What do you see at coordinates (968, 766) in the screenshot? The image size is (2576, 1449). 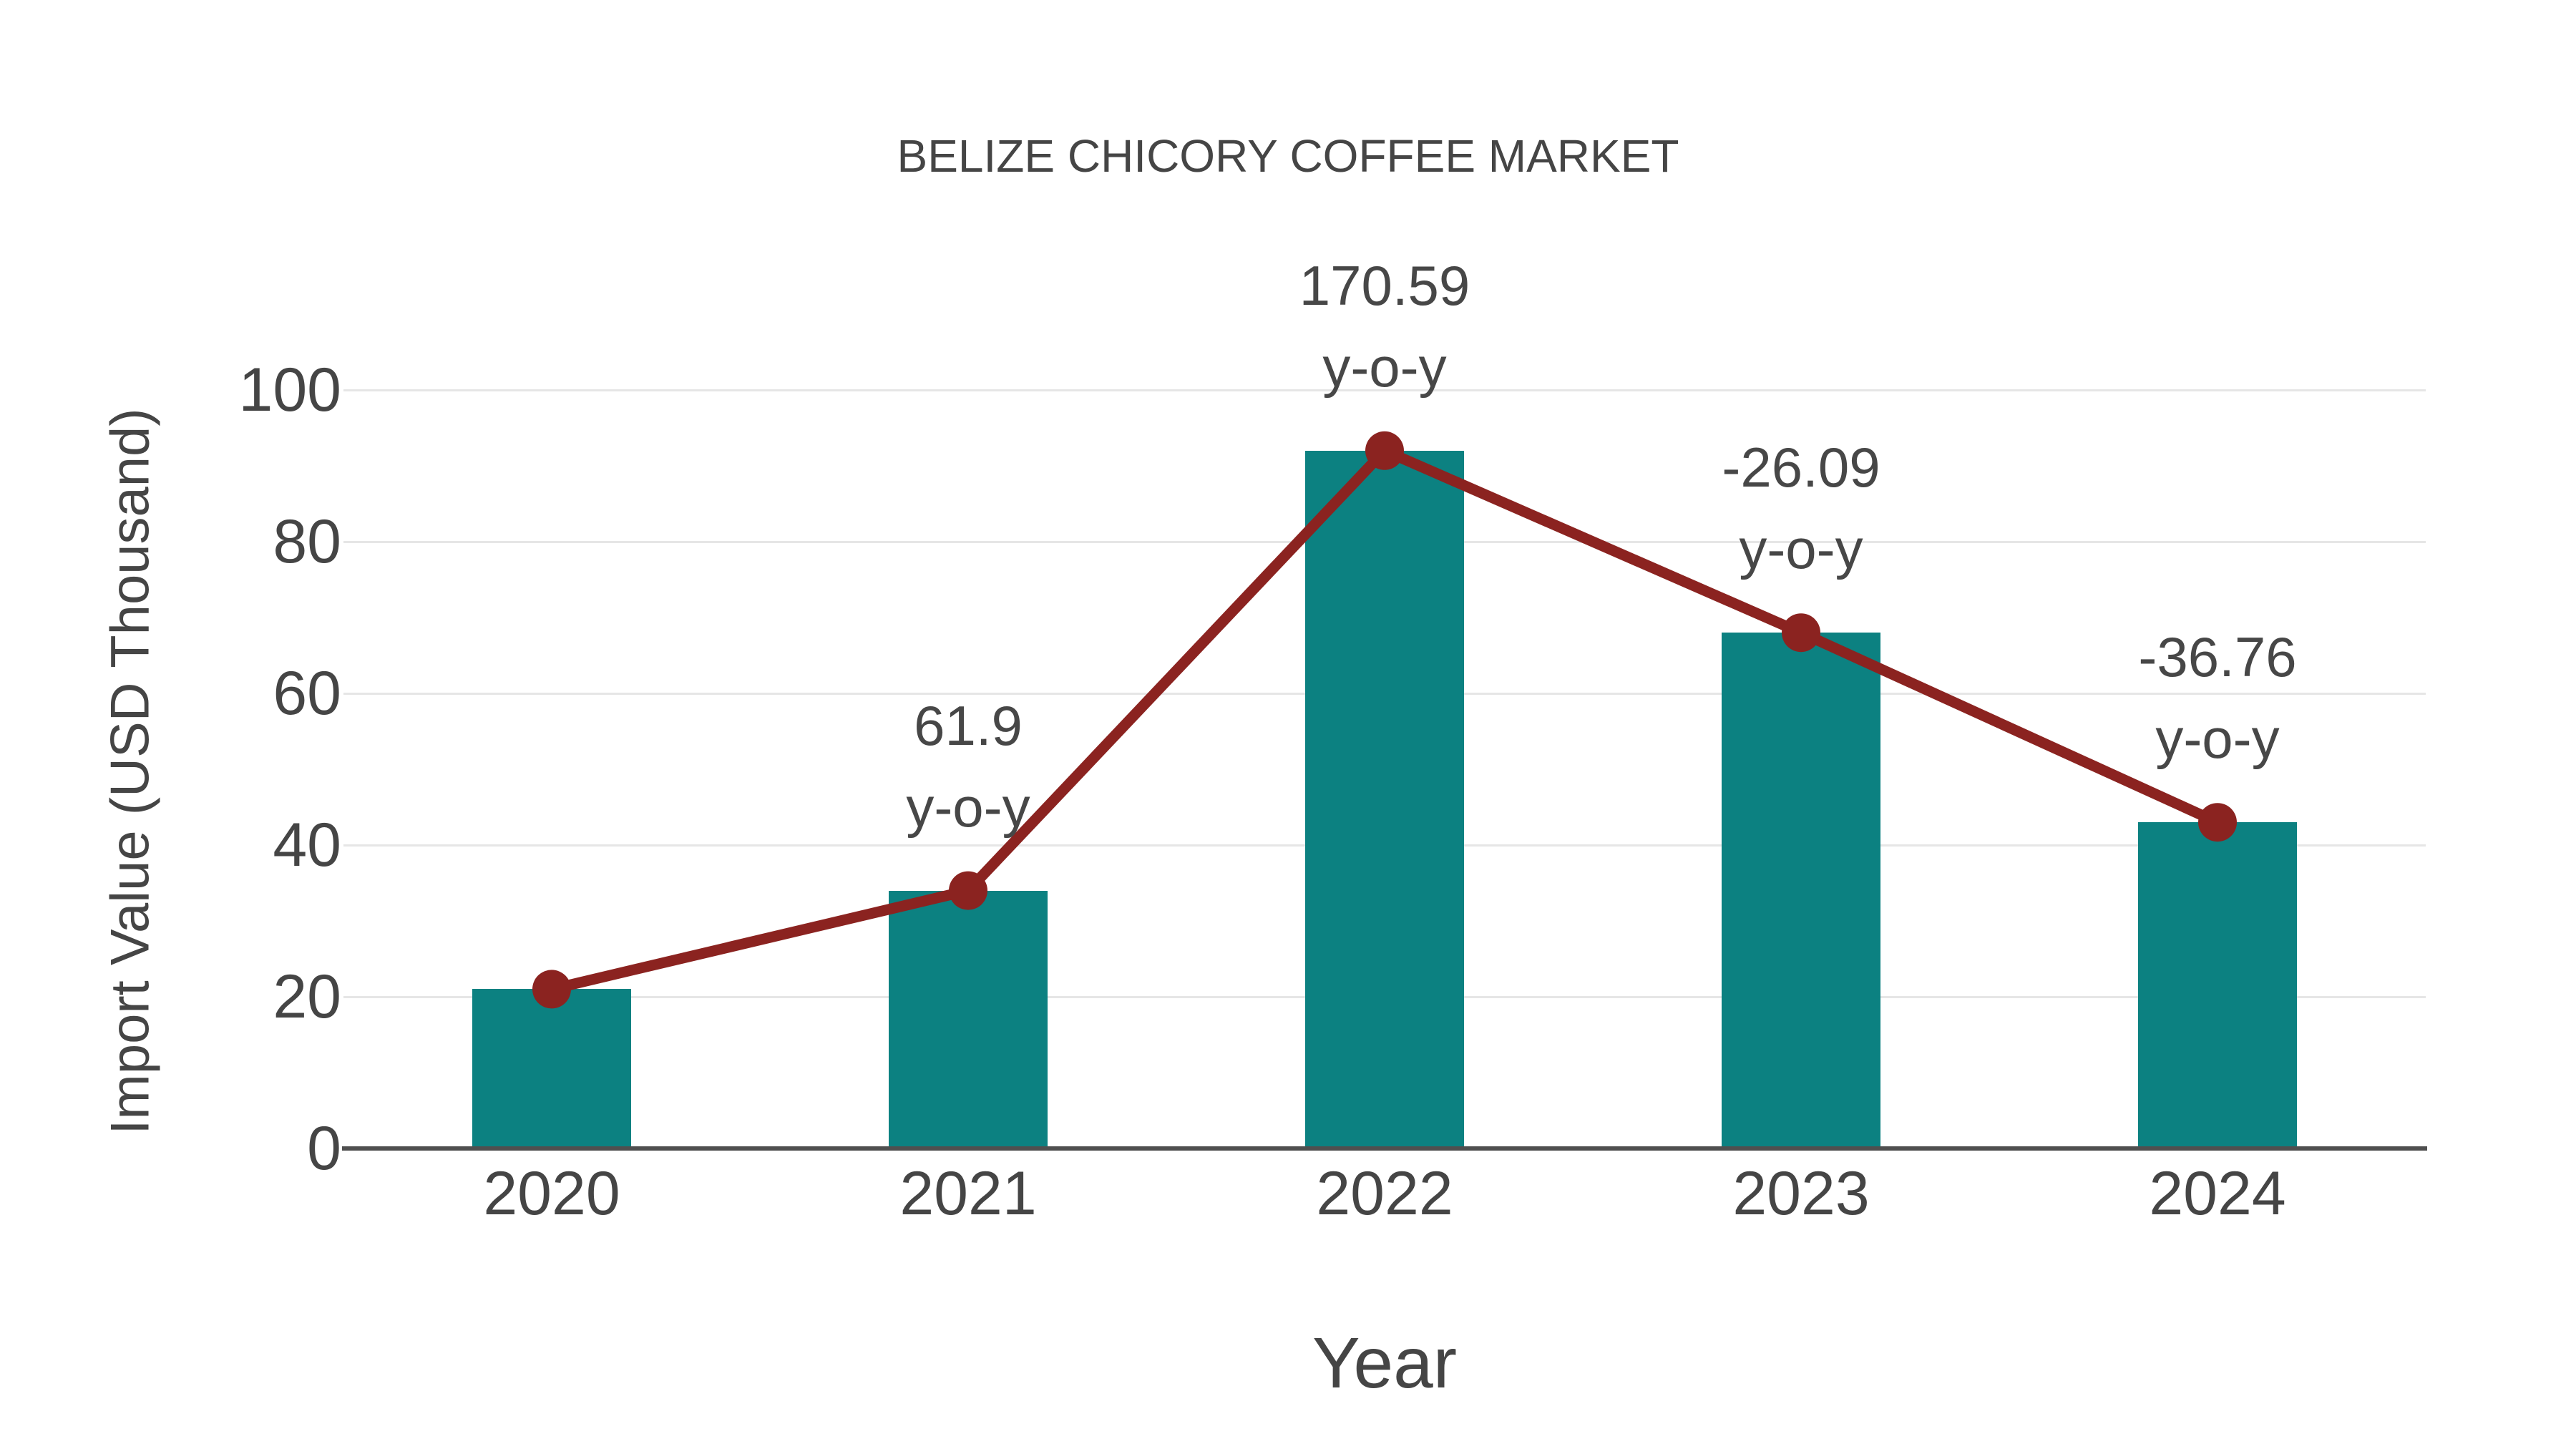 I see `annotation-2021: 61.9 y-o-y` at bounding box center [968, 766].